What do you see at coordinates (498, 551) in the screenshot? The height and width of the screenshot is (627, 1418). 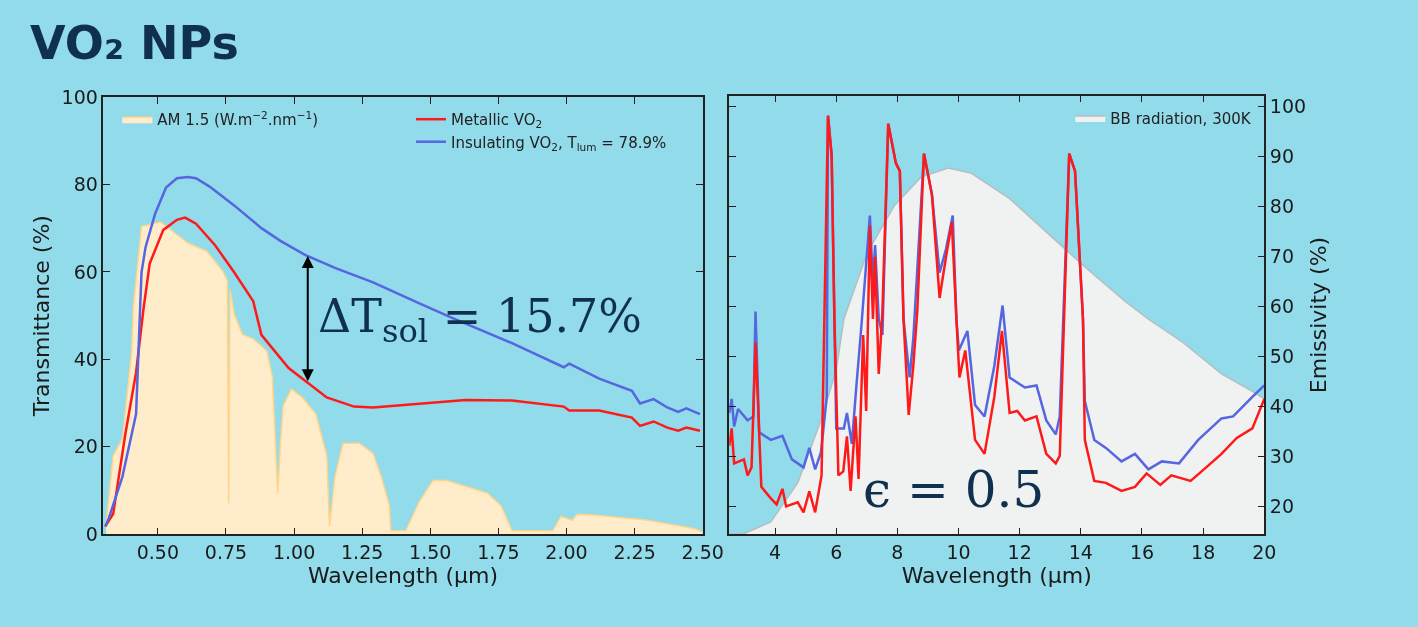 I see `x-tick-label: 1.75` at bounding box center [498, 551].